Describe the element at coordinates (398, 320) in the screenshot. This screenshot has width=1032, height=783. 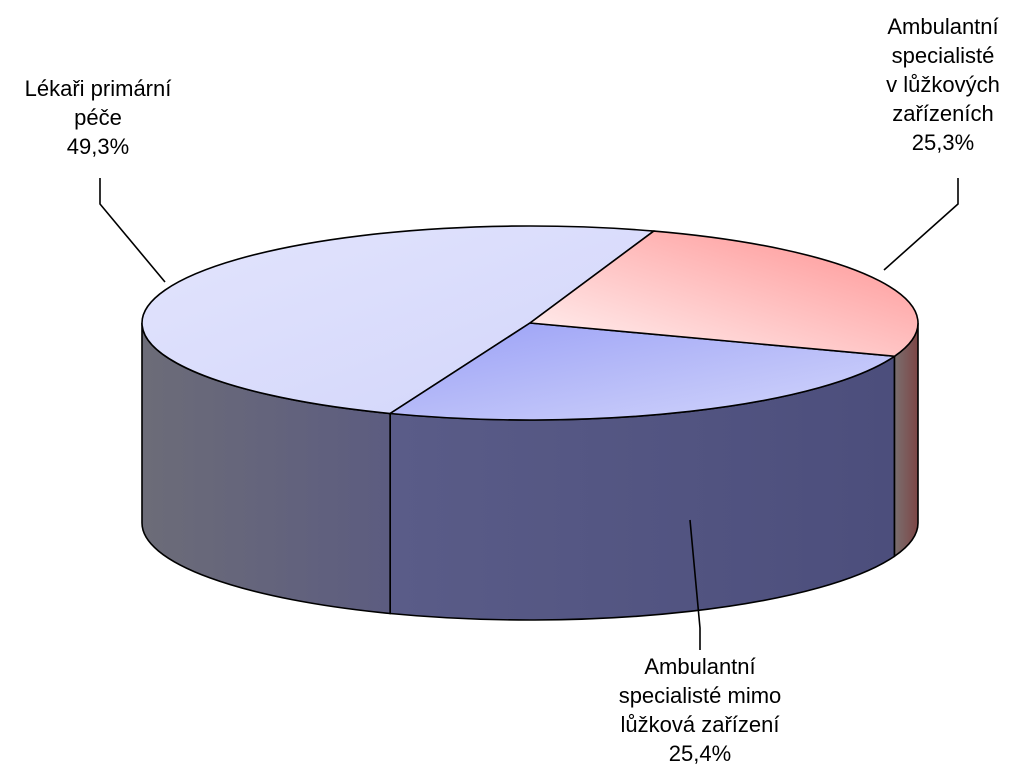
I see `slice-primary-care` at that location.